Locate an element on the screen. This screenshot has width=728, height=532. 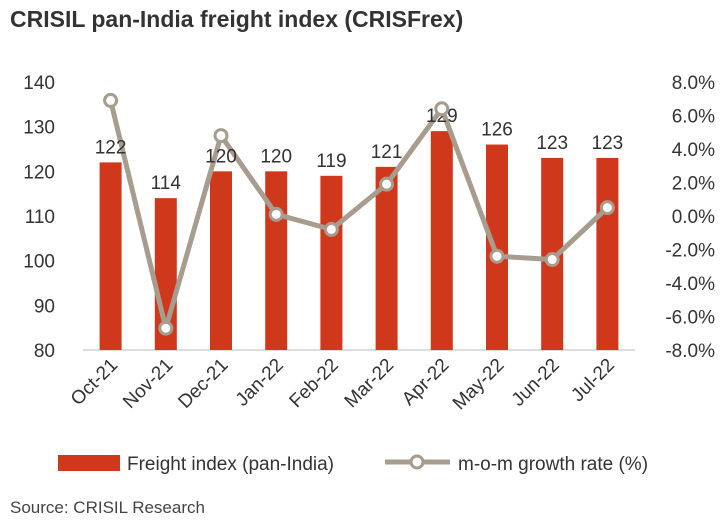
legend-line-marker is located at coordinates (417, 462).